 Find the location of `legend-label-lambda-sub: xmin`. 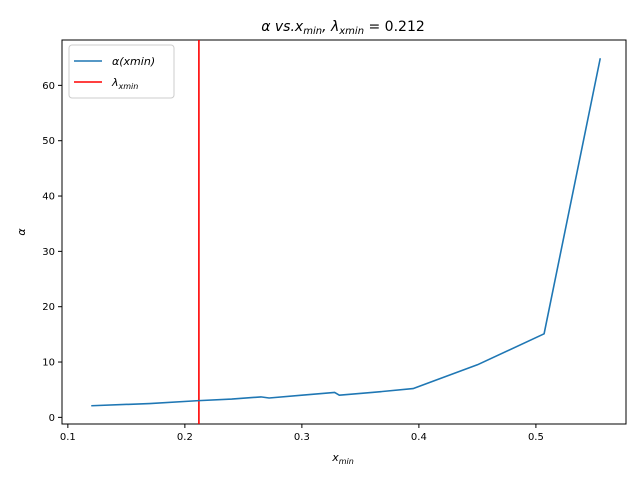

legend-label-lambda-sub: xmin is located at coordinates (128, 86).